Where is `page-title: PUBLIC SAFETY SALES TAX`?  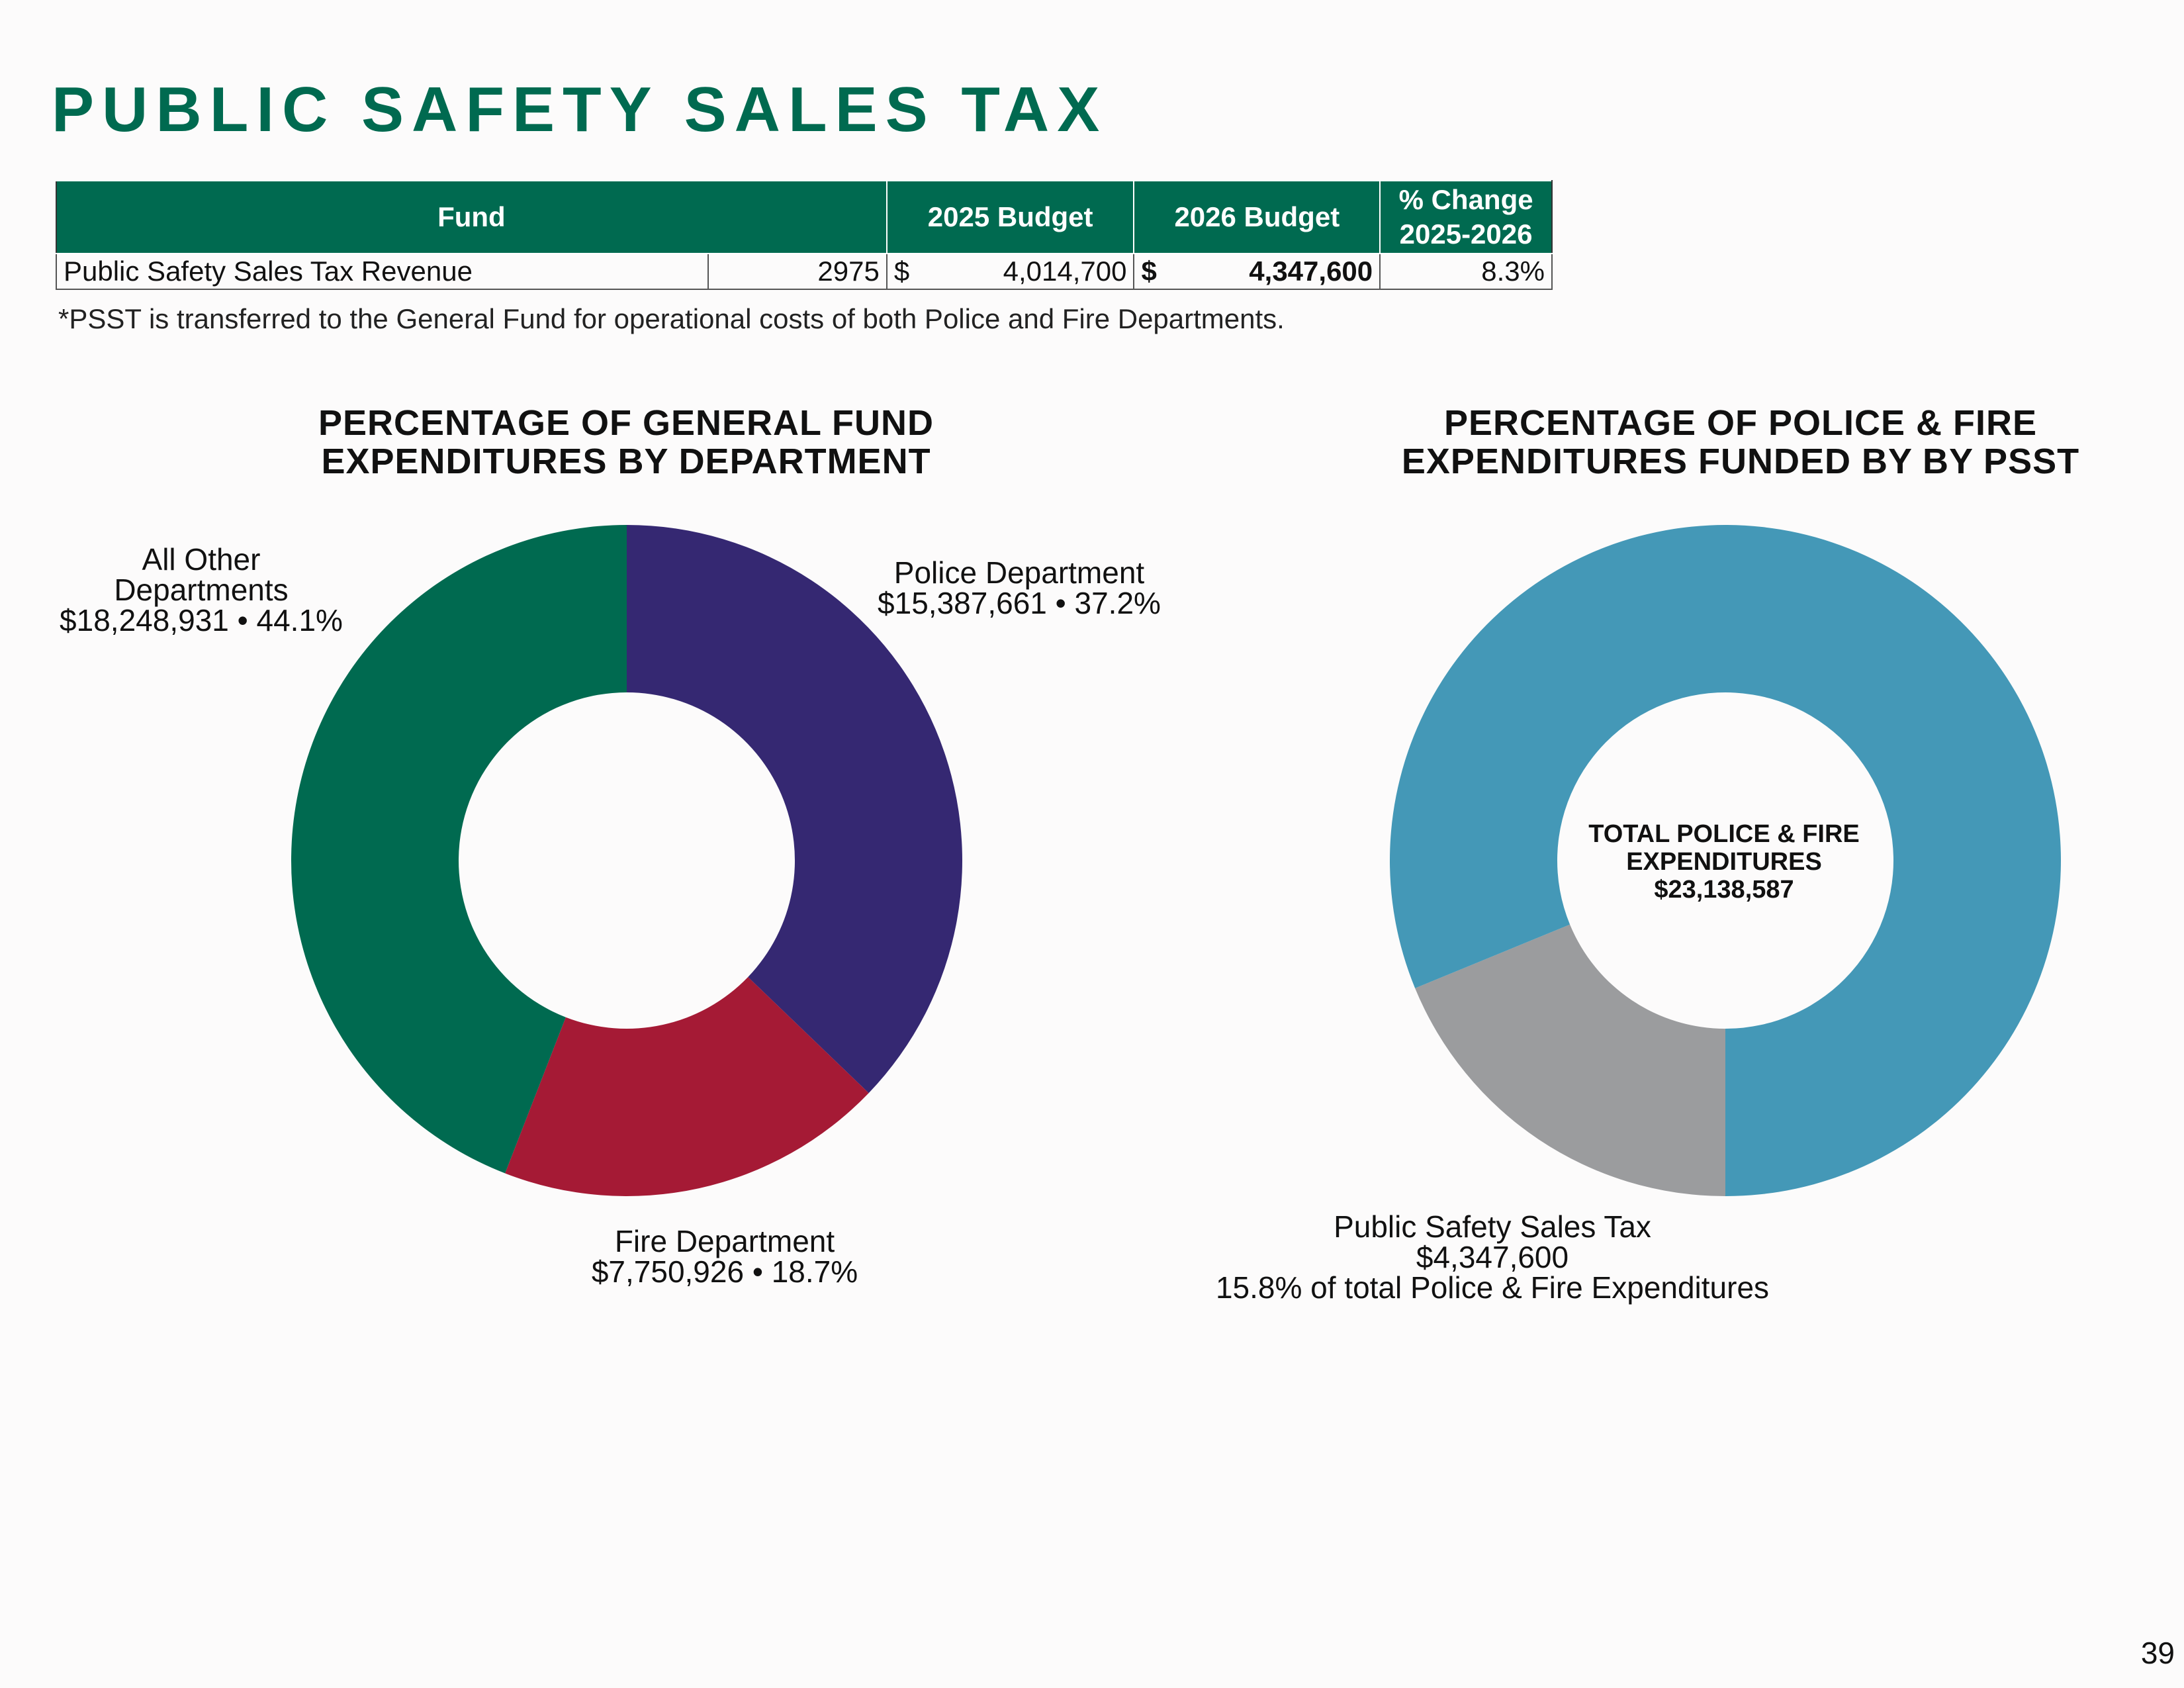 page-title: PUBLIC SAFETY SALES TAX is located at coordinates (580, 109).